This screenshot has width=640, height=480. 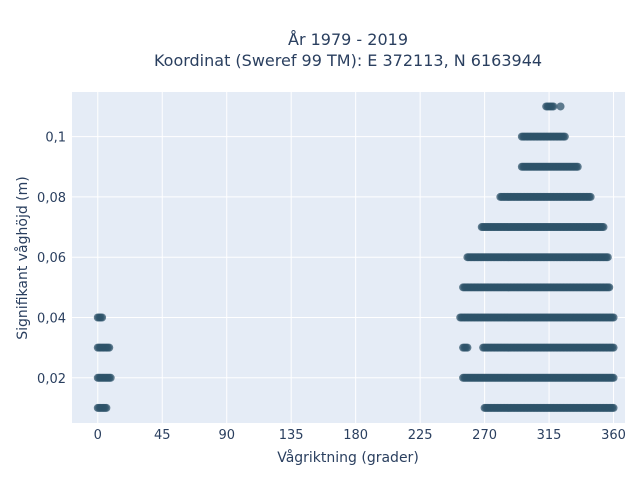 What do you see at coordinates (348, 457) in the screenshot?
I see `x-axis-label: Vågriktning (grader)` at bounding box center [348, 457].